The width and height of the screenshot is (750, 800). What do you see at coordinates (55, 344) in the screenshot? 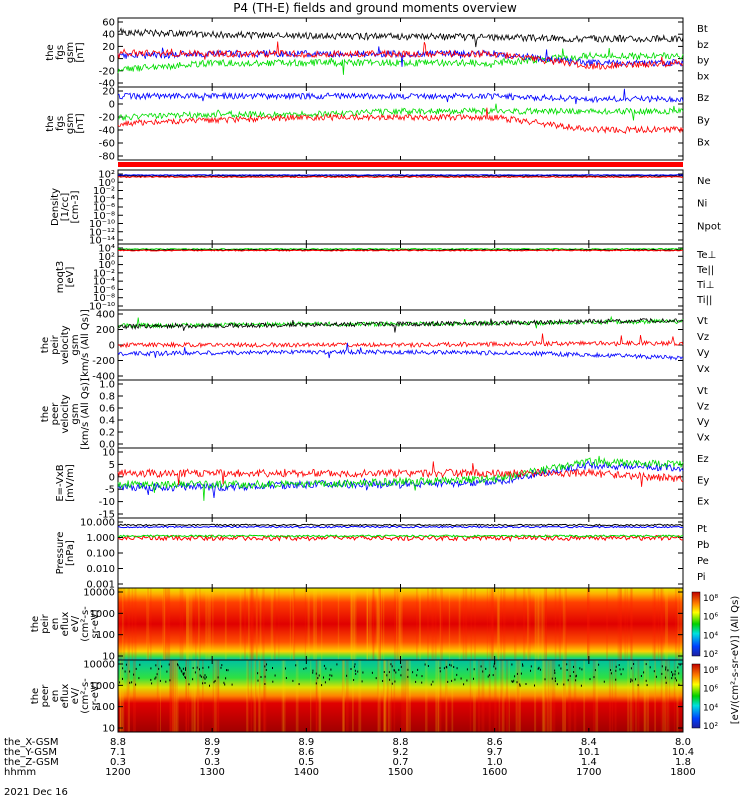
I see `y-axis-label: peir` at bounding box center [55, 344].